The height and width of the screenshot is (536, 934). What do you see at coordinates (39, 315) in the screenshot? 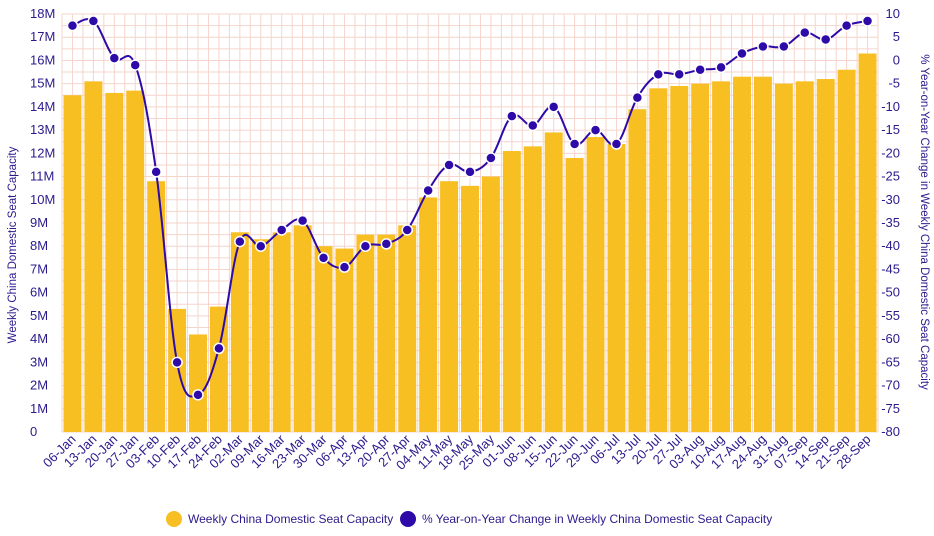
I see `left-tick-label: 5M` at bounding box center [39, 315].